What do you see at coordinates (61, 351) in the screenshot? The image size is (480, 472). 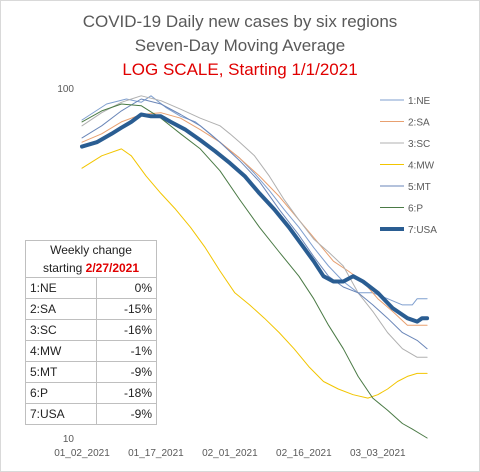 I see `table-region-cell: 4:MW` at bounding box center [61, 351].